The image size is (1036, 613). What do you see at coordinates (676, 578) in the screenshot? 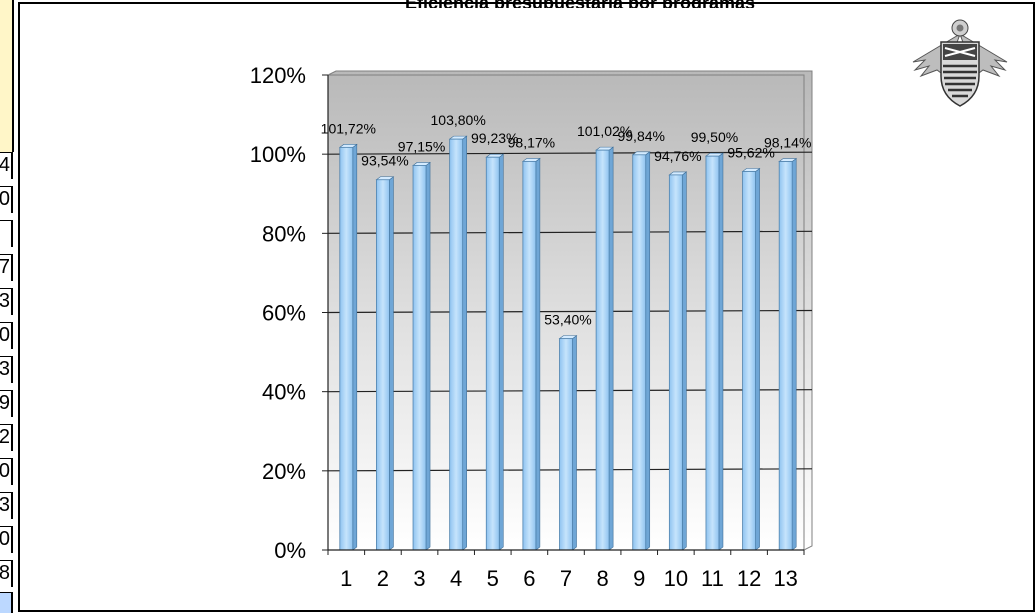
I see `x-tick-label: 10` at bounding box center [676, 578].